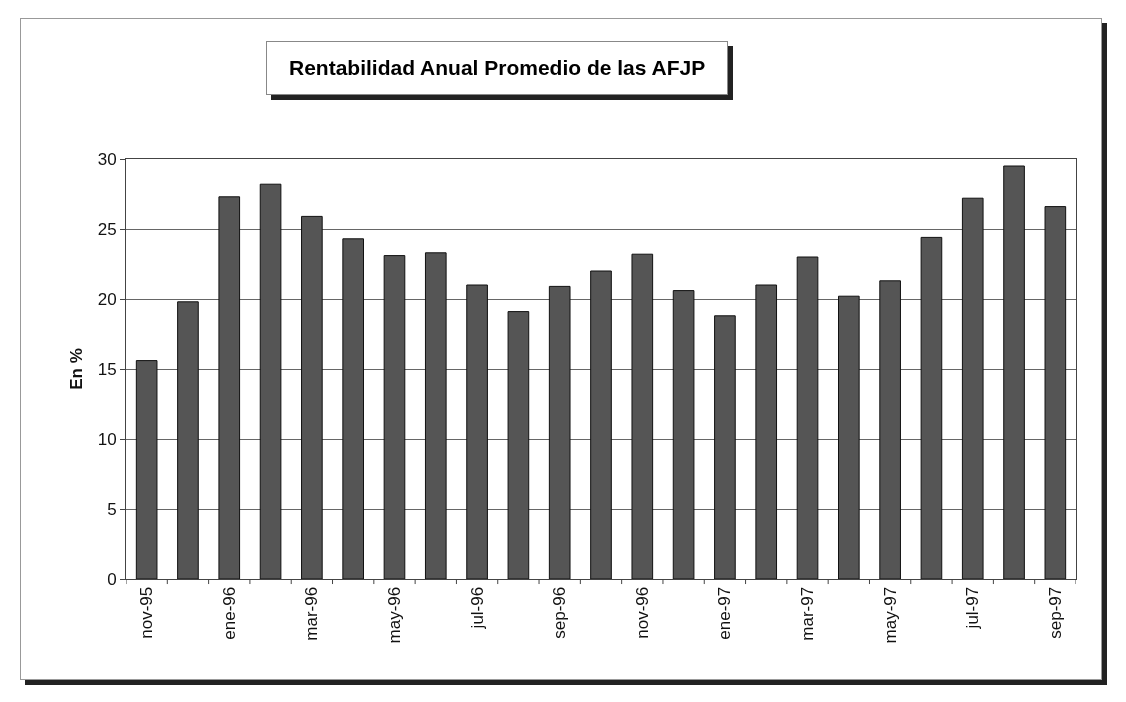 This screenshot has height=702, width=1126. Describe the element at coordinates (107, 439) in the screenshot. I see `y-tick-label: 10` at that location.